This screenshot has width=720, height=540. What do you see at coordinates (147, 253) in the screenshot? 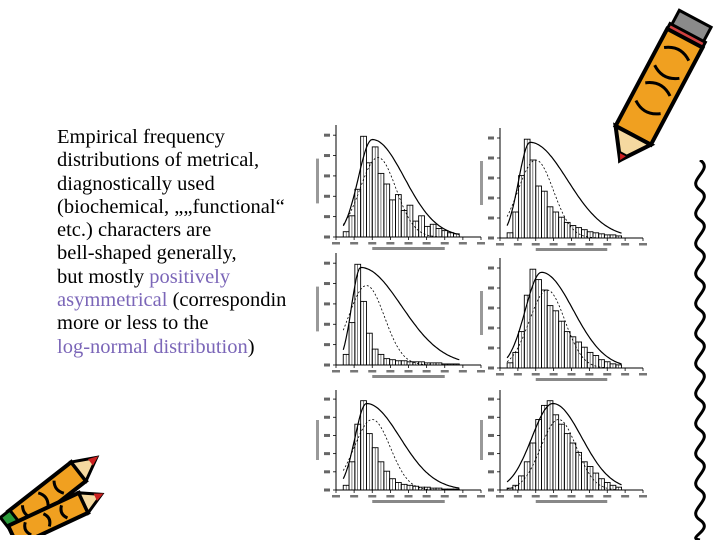
I see `text-segment: bell-shaped generally,` at bounding box center [147, 253].